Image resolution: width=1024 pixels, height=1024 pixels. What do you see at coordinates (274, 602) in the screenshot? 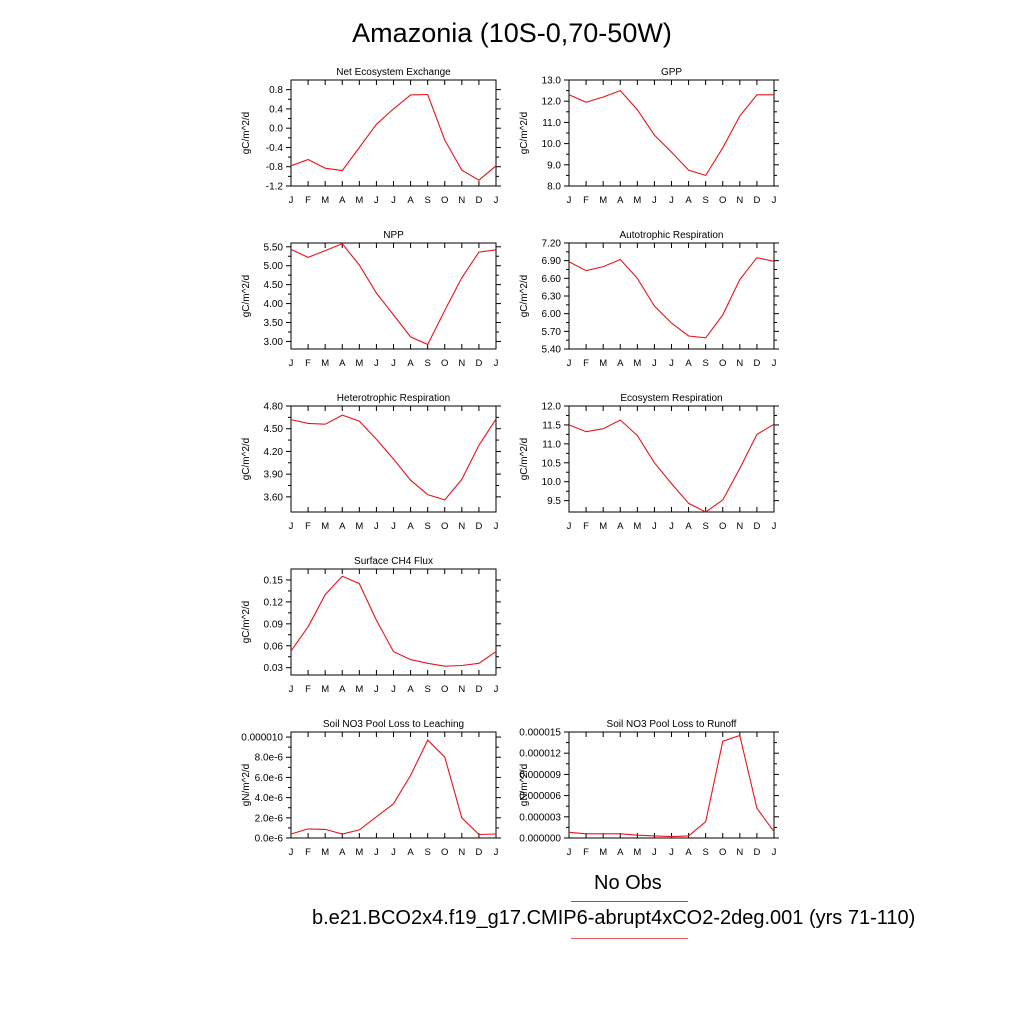
I see `y-tick-label: 0.12` at bounding box center [274, 602].